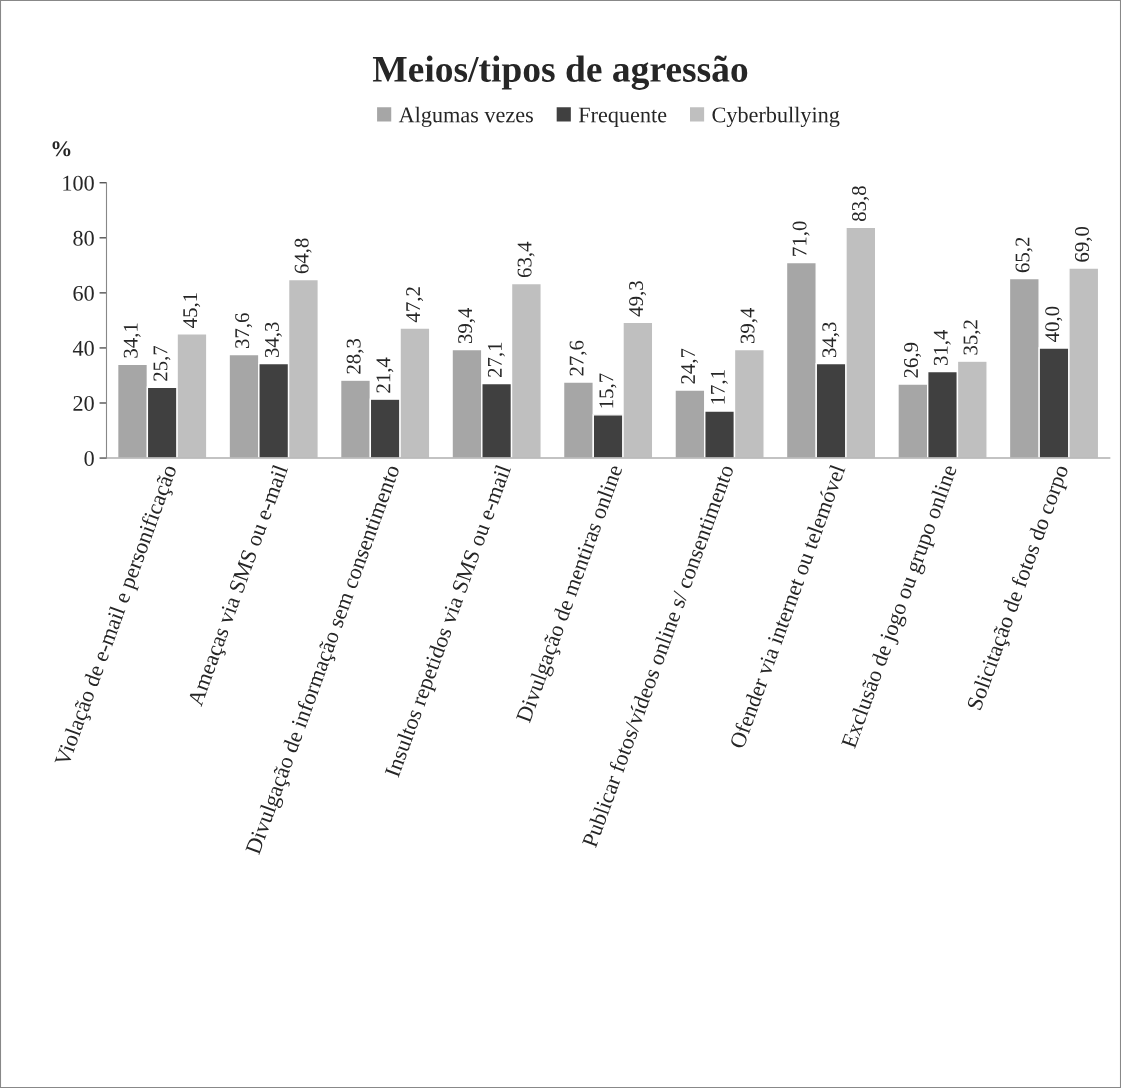  I want to click on y-tick-label: 0, so click(89, 458).